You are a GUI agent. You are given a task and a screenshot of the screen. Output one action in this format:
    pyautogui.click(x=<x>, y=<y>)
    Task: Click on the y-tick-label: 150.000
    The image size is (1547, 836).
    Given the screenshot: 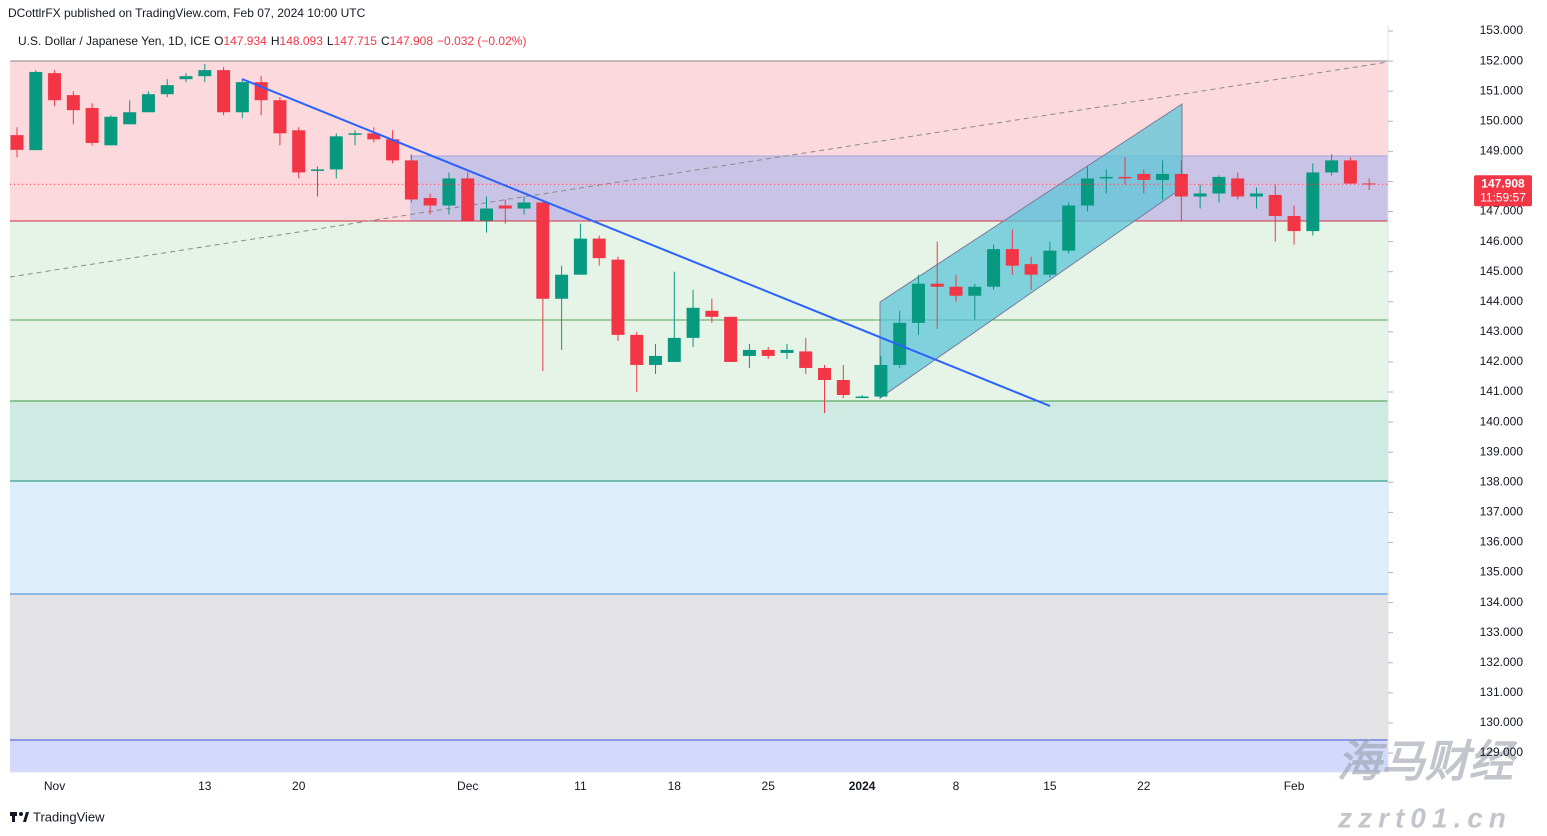 What is the action you would take?
    pyautogui.click(x=1502, y=120)
    